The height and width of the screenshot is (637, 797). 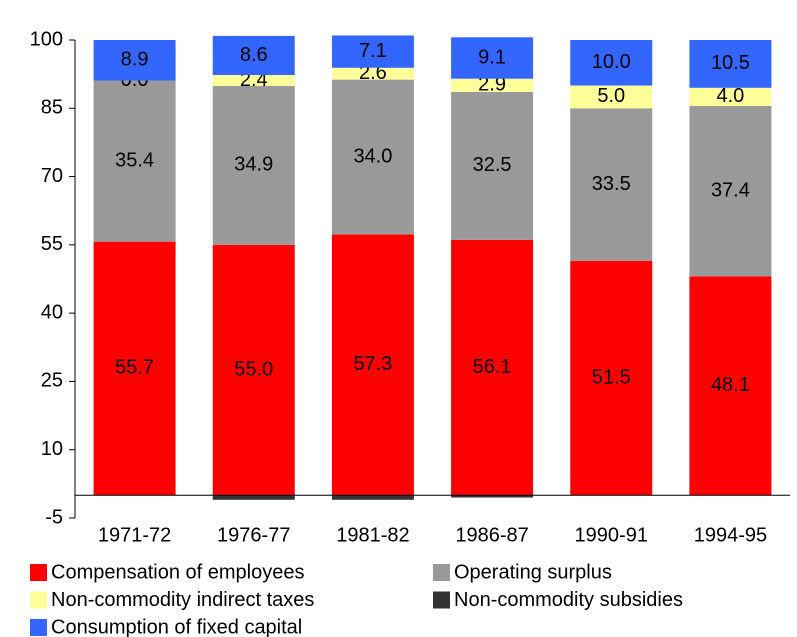 I want to click on value-label: 34.0, so click(x=372, y=156).